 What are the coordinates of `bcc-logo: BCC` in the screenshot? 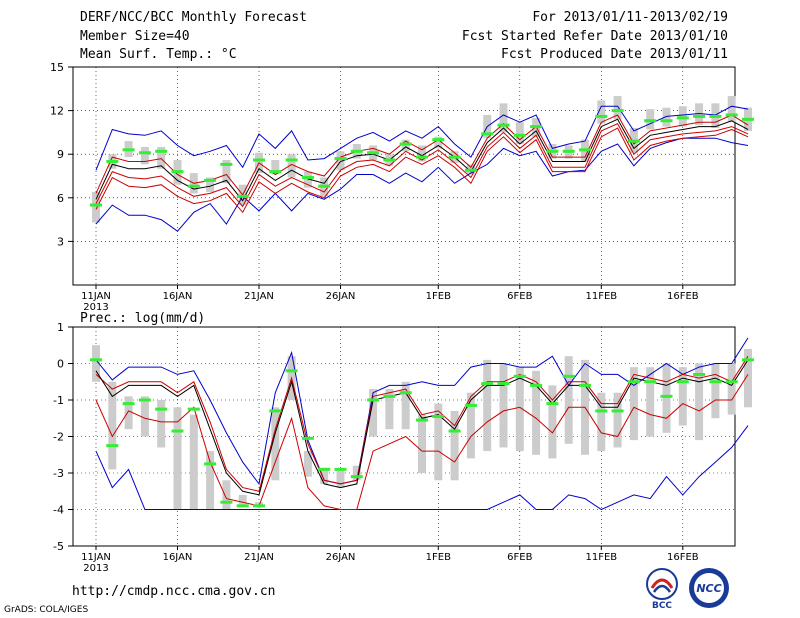 It's located at (662, 589).